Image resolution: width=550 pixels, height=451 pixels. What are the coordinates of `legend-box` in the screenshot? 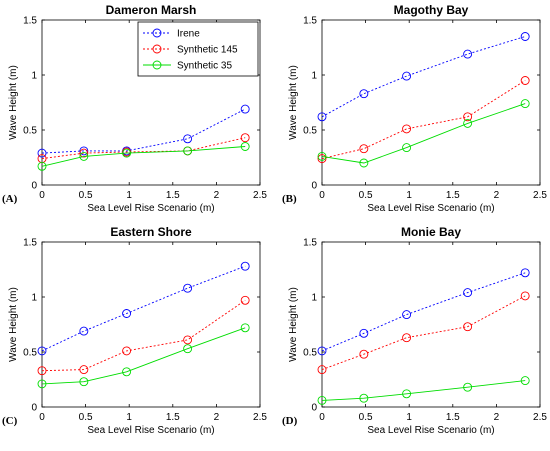 It's located at (198, 49).